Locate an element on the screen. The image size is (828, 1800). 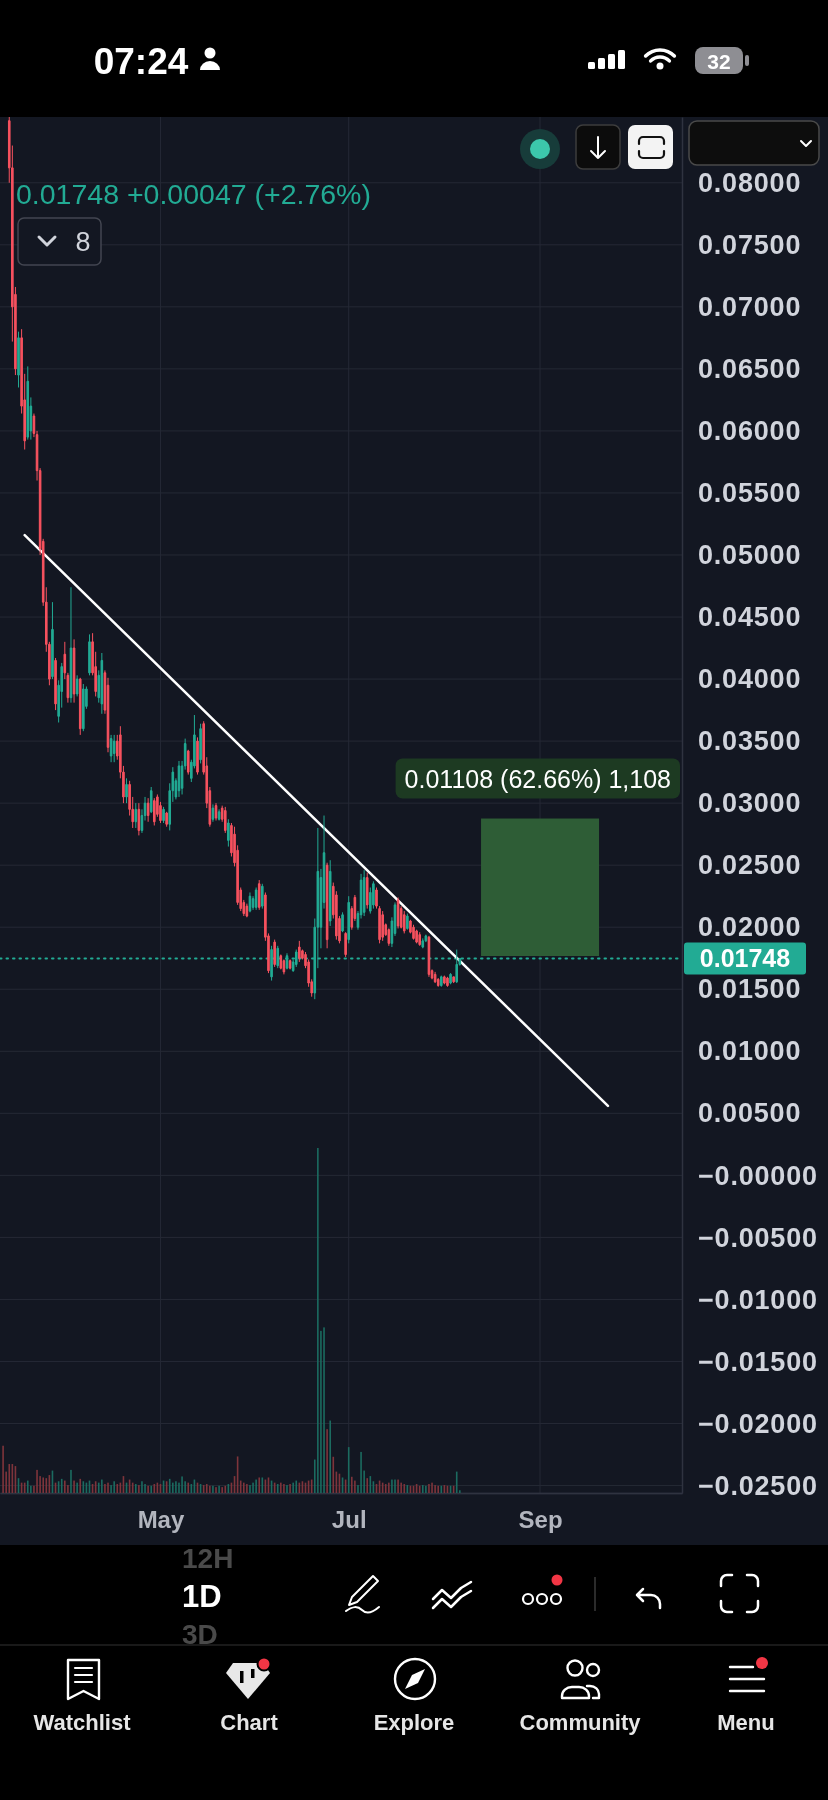
y-tick-label: 0.08000 is located at coordinates (750, 182).